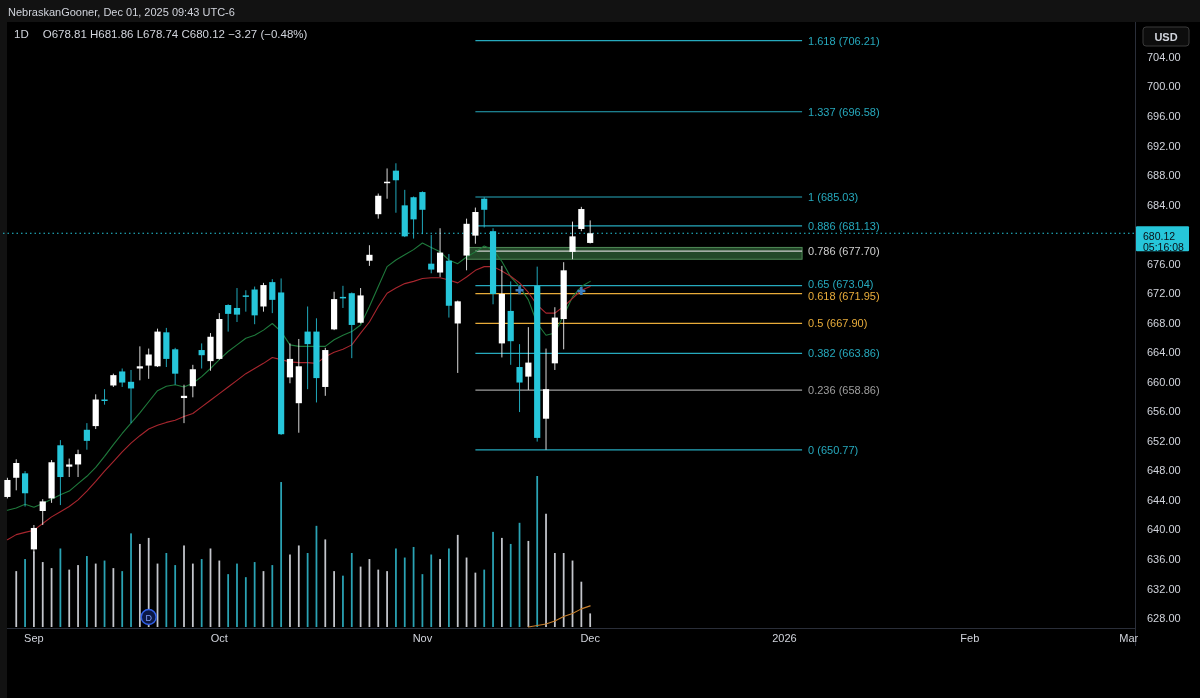 The width and height of the screenshot is (1200, 698). I want to click on letter-badge-icon: D, so click(148, 617).